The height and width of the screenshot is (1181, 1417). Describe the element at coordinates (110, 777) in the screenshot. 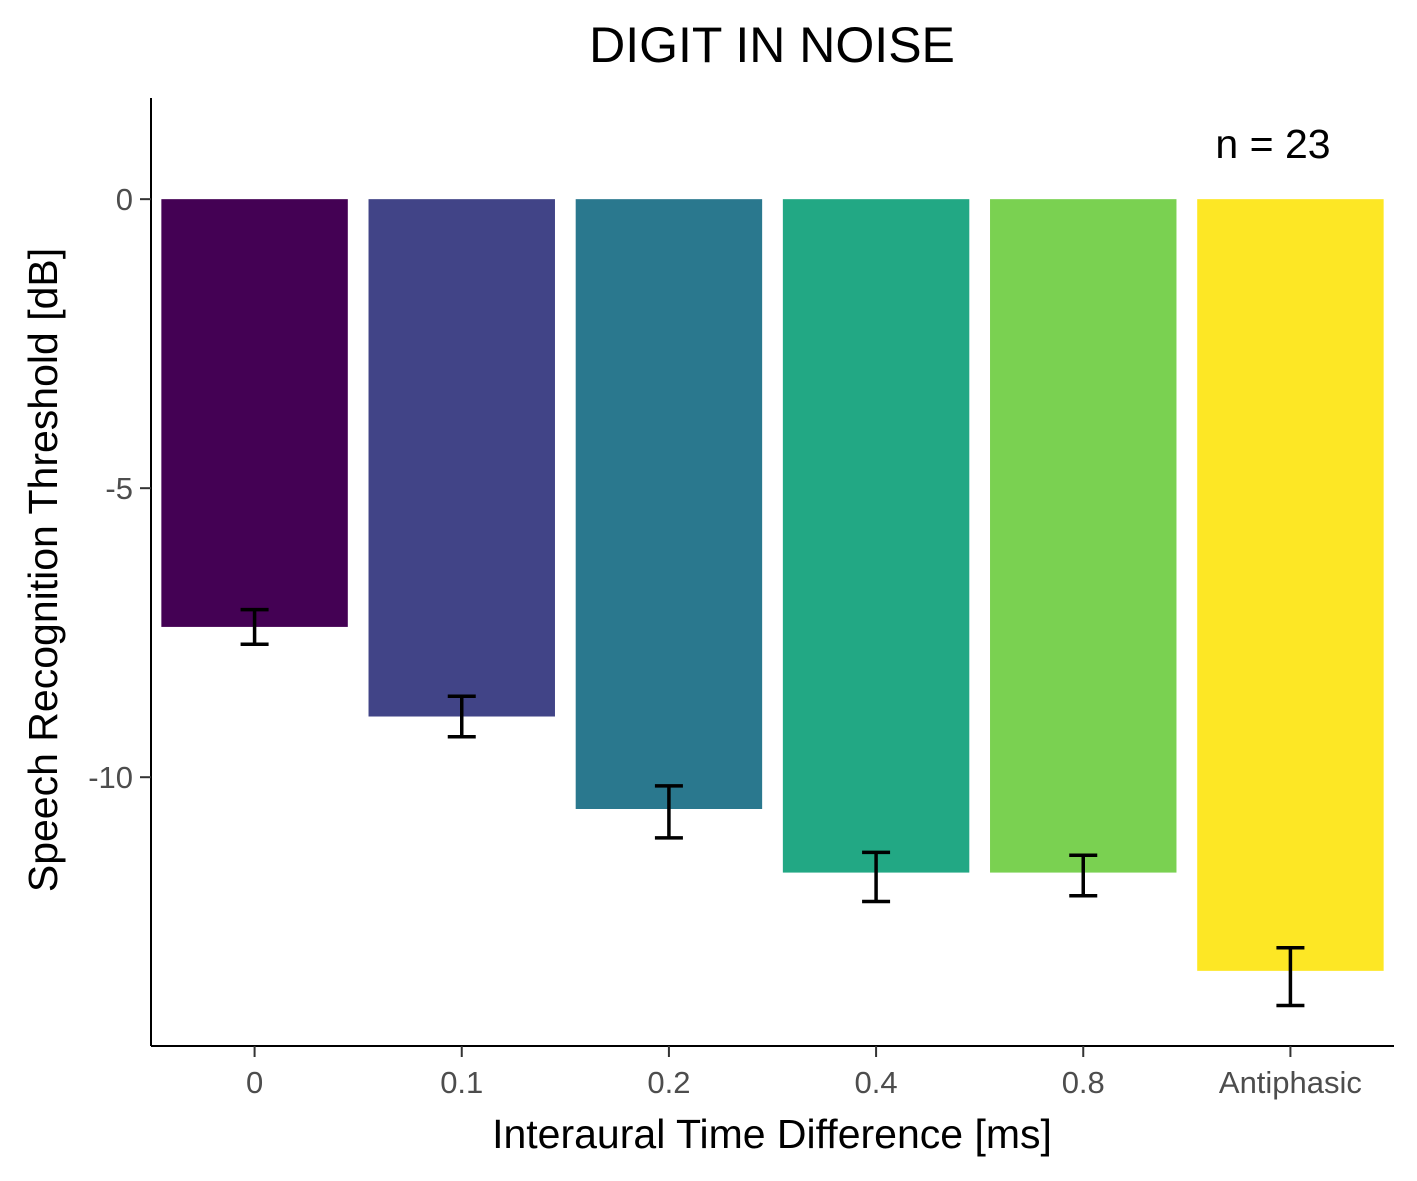

I see `y-tick-label: -10` at that location.